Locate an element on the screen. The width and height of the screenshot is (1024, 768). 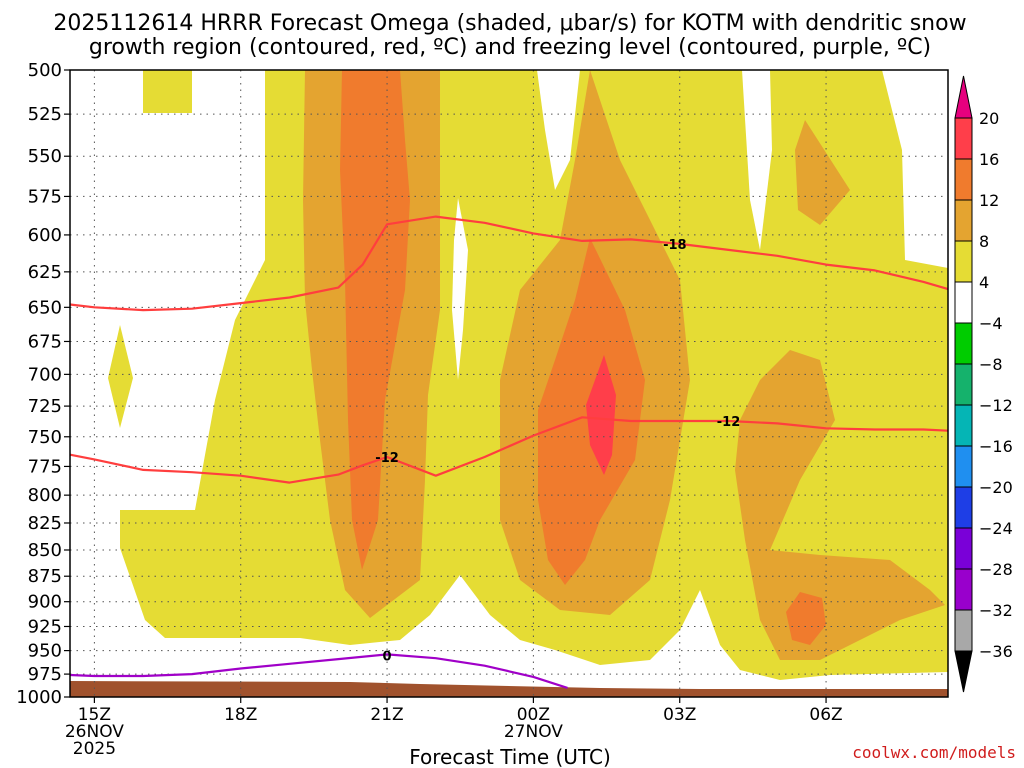
y-tick-label: 950 is located at coordinates (45, 651).